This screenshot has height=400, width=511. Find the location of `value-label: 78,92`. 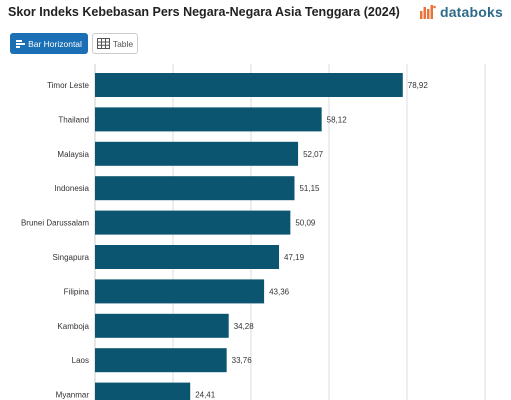

value-label: 78,92 is located at coordinates (418, 85).